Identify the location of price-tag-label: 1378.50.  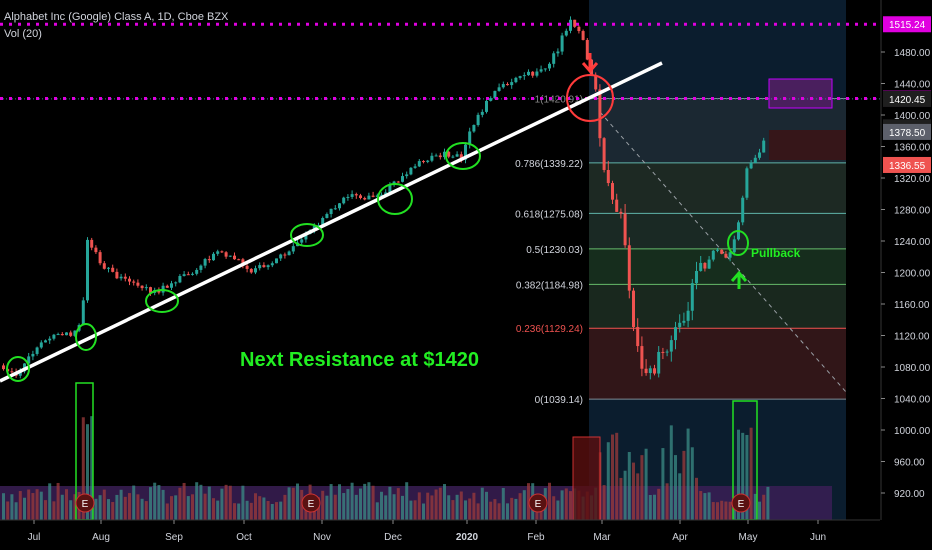
(907, 133).